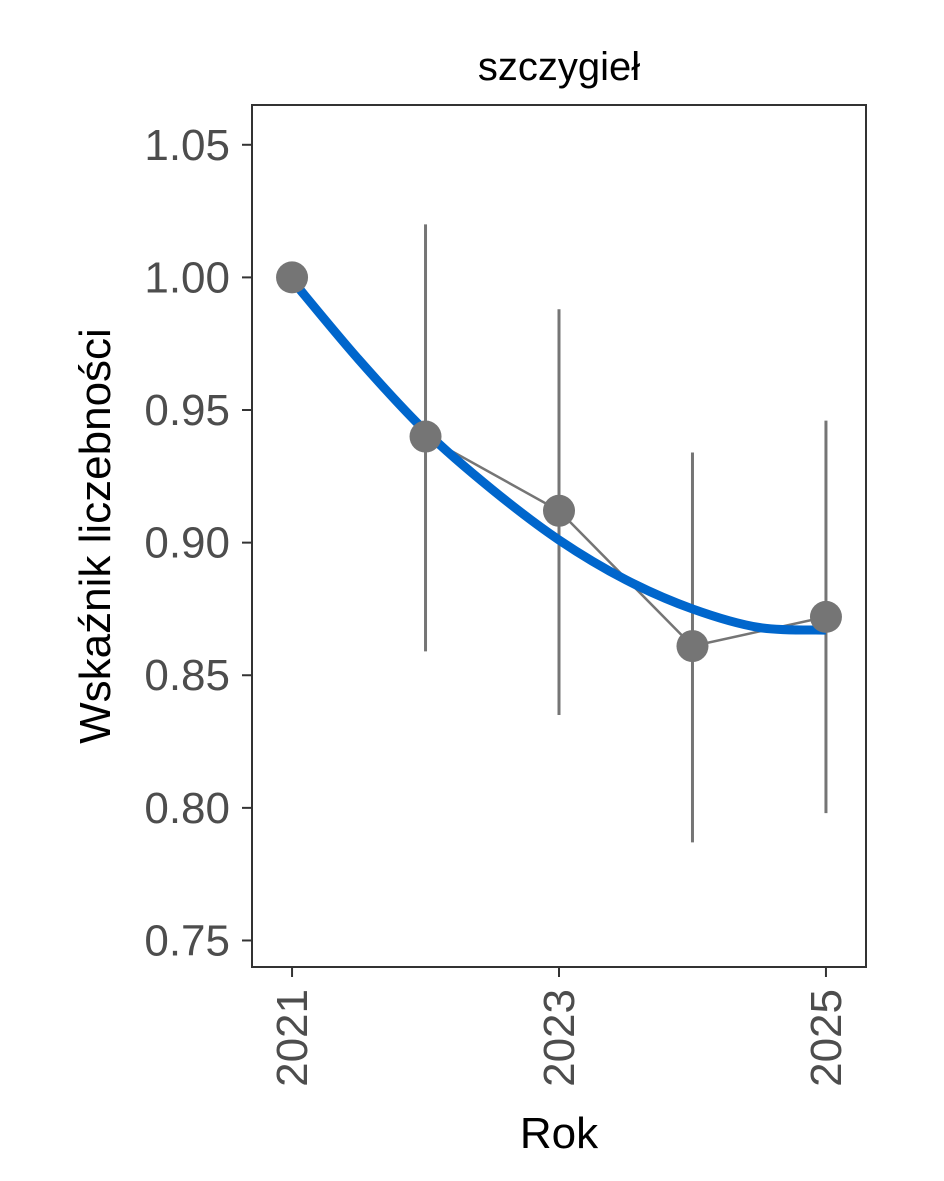  I want to click on y-tick-label: 1.05, so click(187, 145).